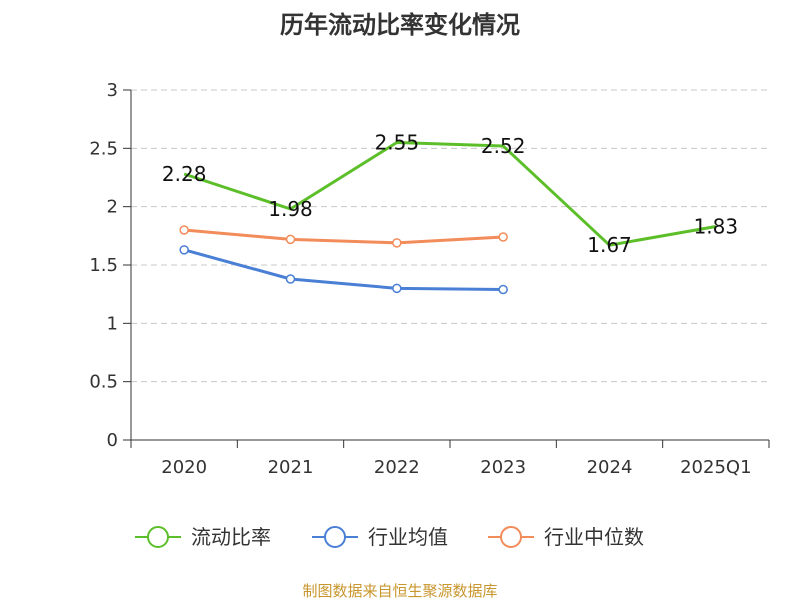 The height and width of the screenshot is (600, 800). What do you see at coordinates (716, 227) in the screenshot?
I see `data-label: 1.83` at bounding box center [716, 227].